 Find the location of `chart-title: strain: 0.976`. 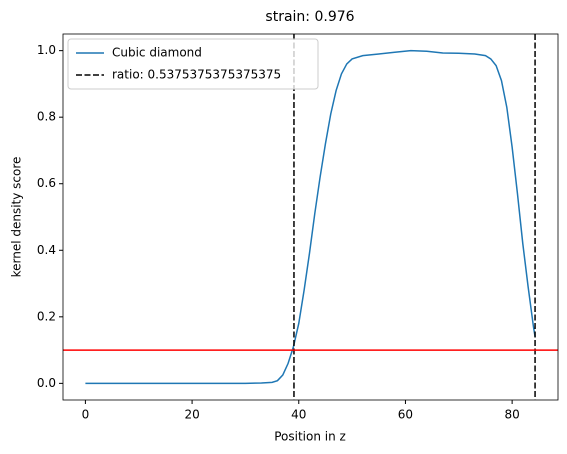

chart-title: strain: 0.976 is located at coordinates (309, 17).